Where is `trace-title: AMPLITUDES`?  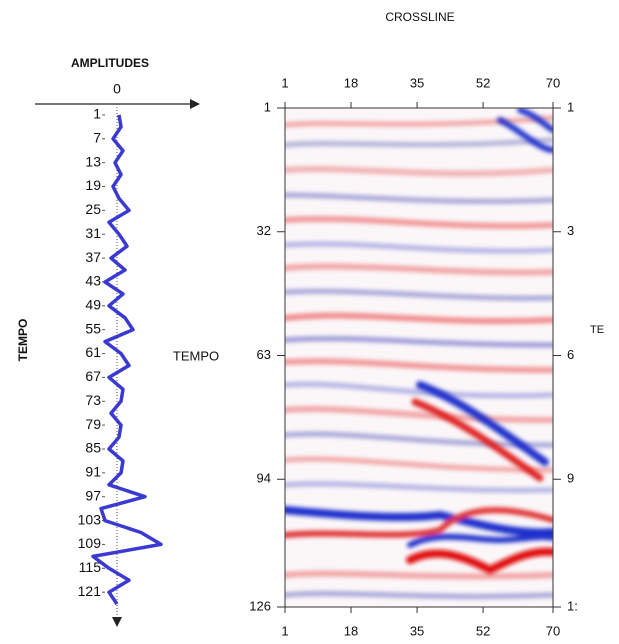 trace-title: AMPLITUDES is located at coordinates (110, 63).